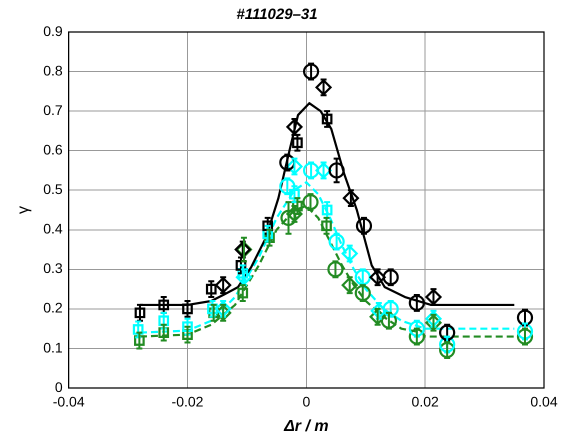 The image size is (574, 438). Describe the element at coordinates (53, 308) in the screenshot. I see `y-tick-label: 0.2` at that location.